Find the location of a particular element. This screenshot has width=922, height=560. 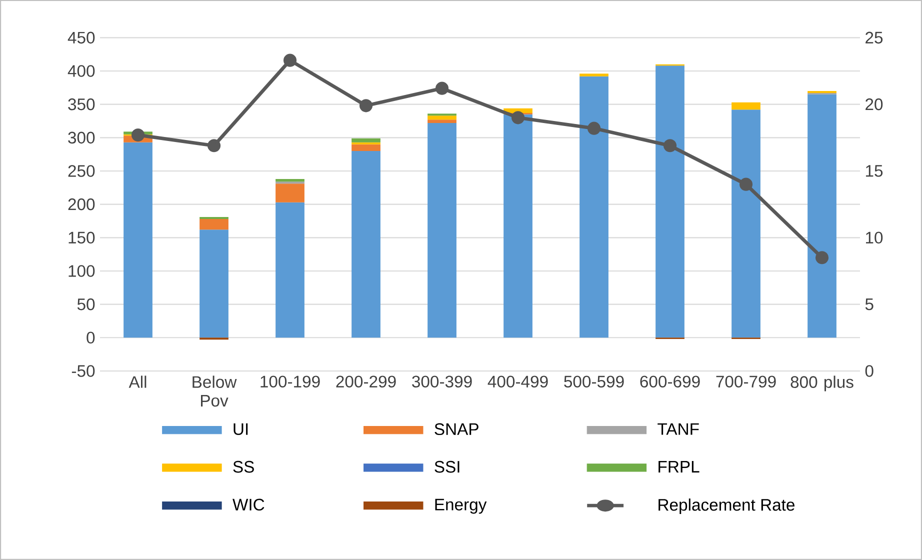

legend-label: UI is located at coordinates (241, 429).